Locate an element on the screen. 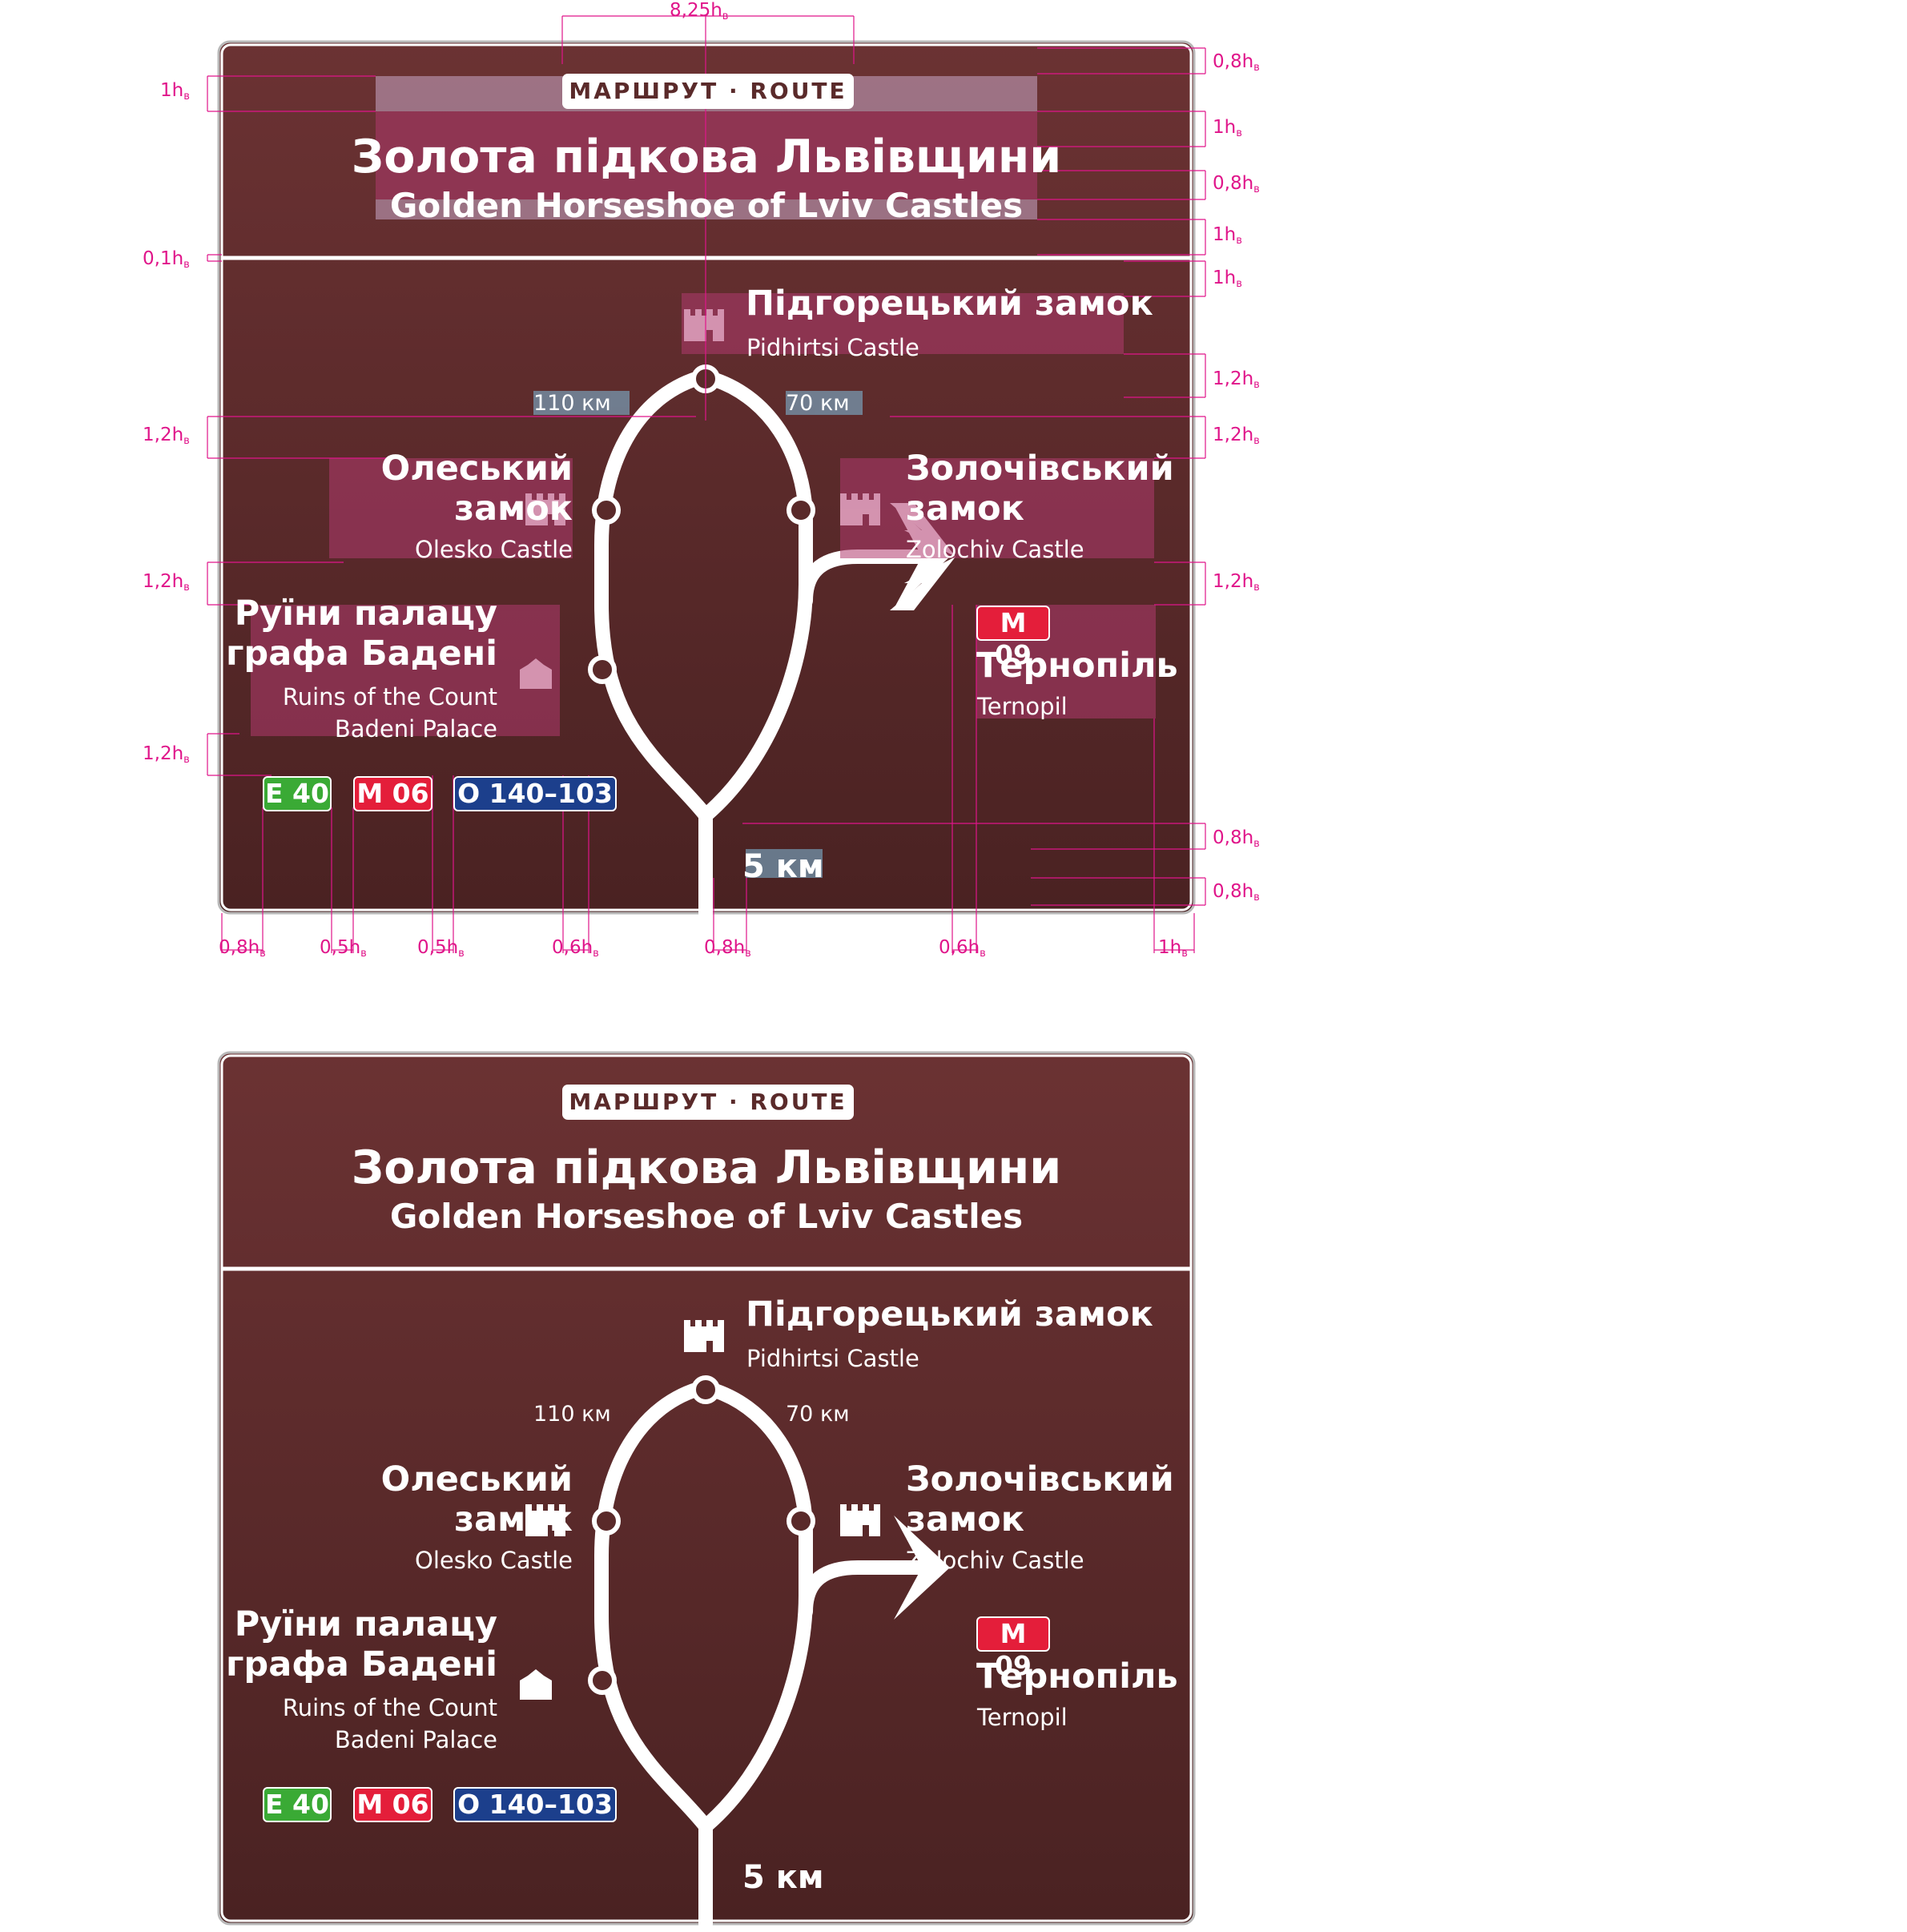 This screenshot has height=1932, width=1907. dim-bottom-6: 0,6hв is located at coordinates (963, 948).